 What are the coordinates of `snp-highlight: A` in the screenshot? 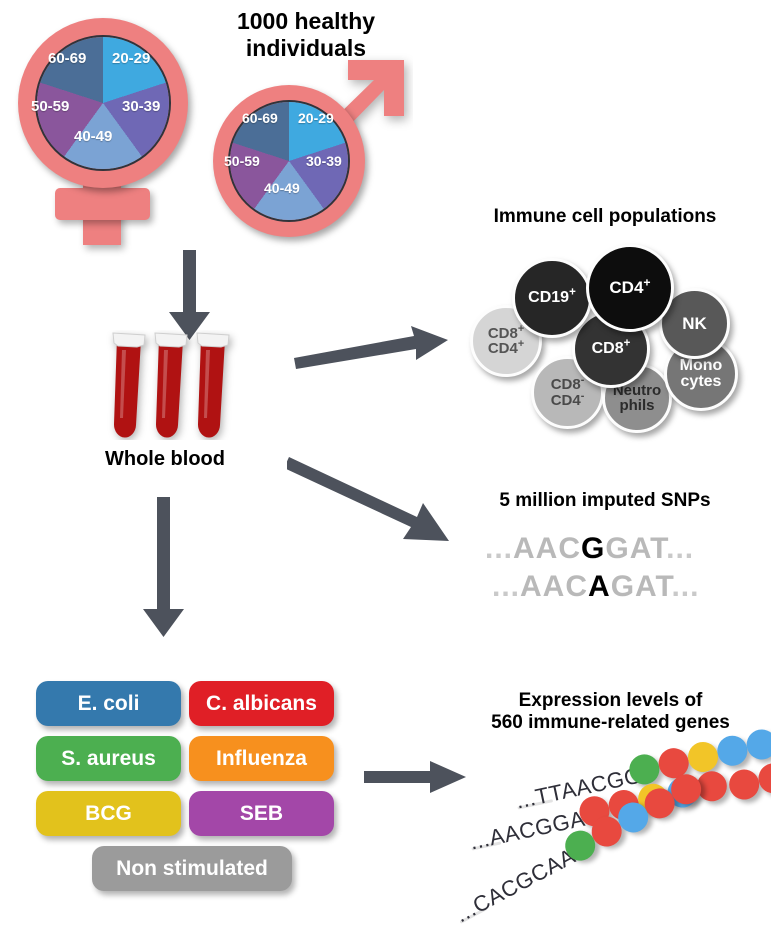 It's located at (599, 586).